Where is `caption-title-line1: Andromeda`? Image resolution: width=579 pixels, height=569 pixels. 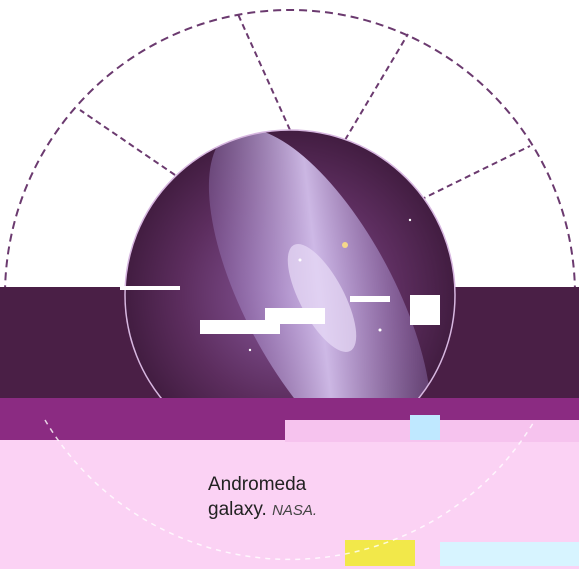 caption-title-line1: Andromeda is located at coordinates (257, 484).